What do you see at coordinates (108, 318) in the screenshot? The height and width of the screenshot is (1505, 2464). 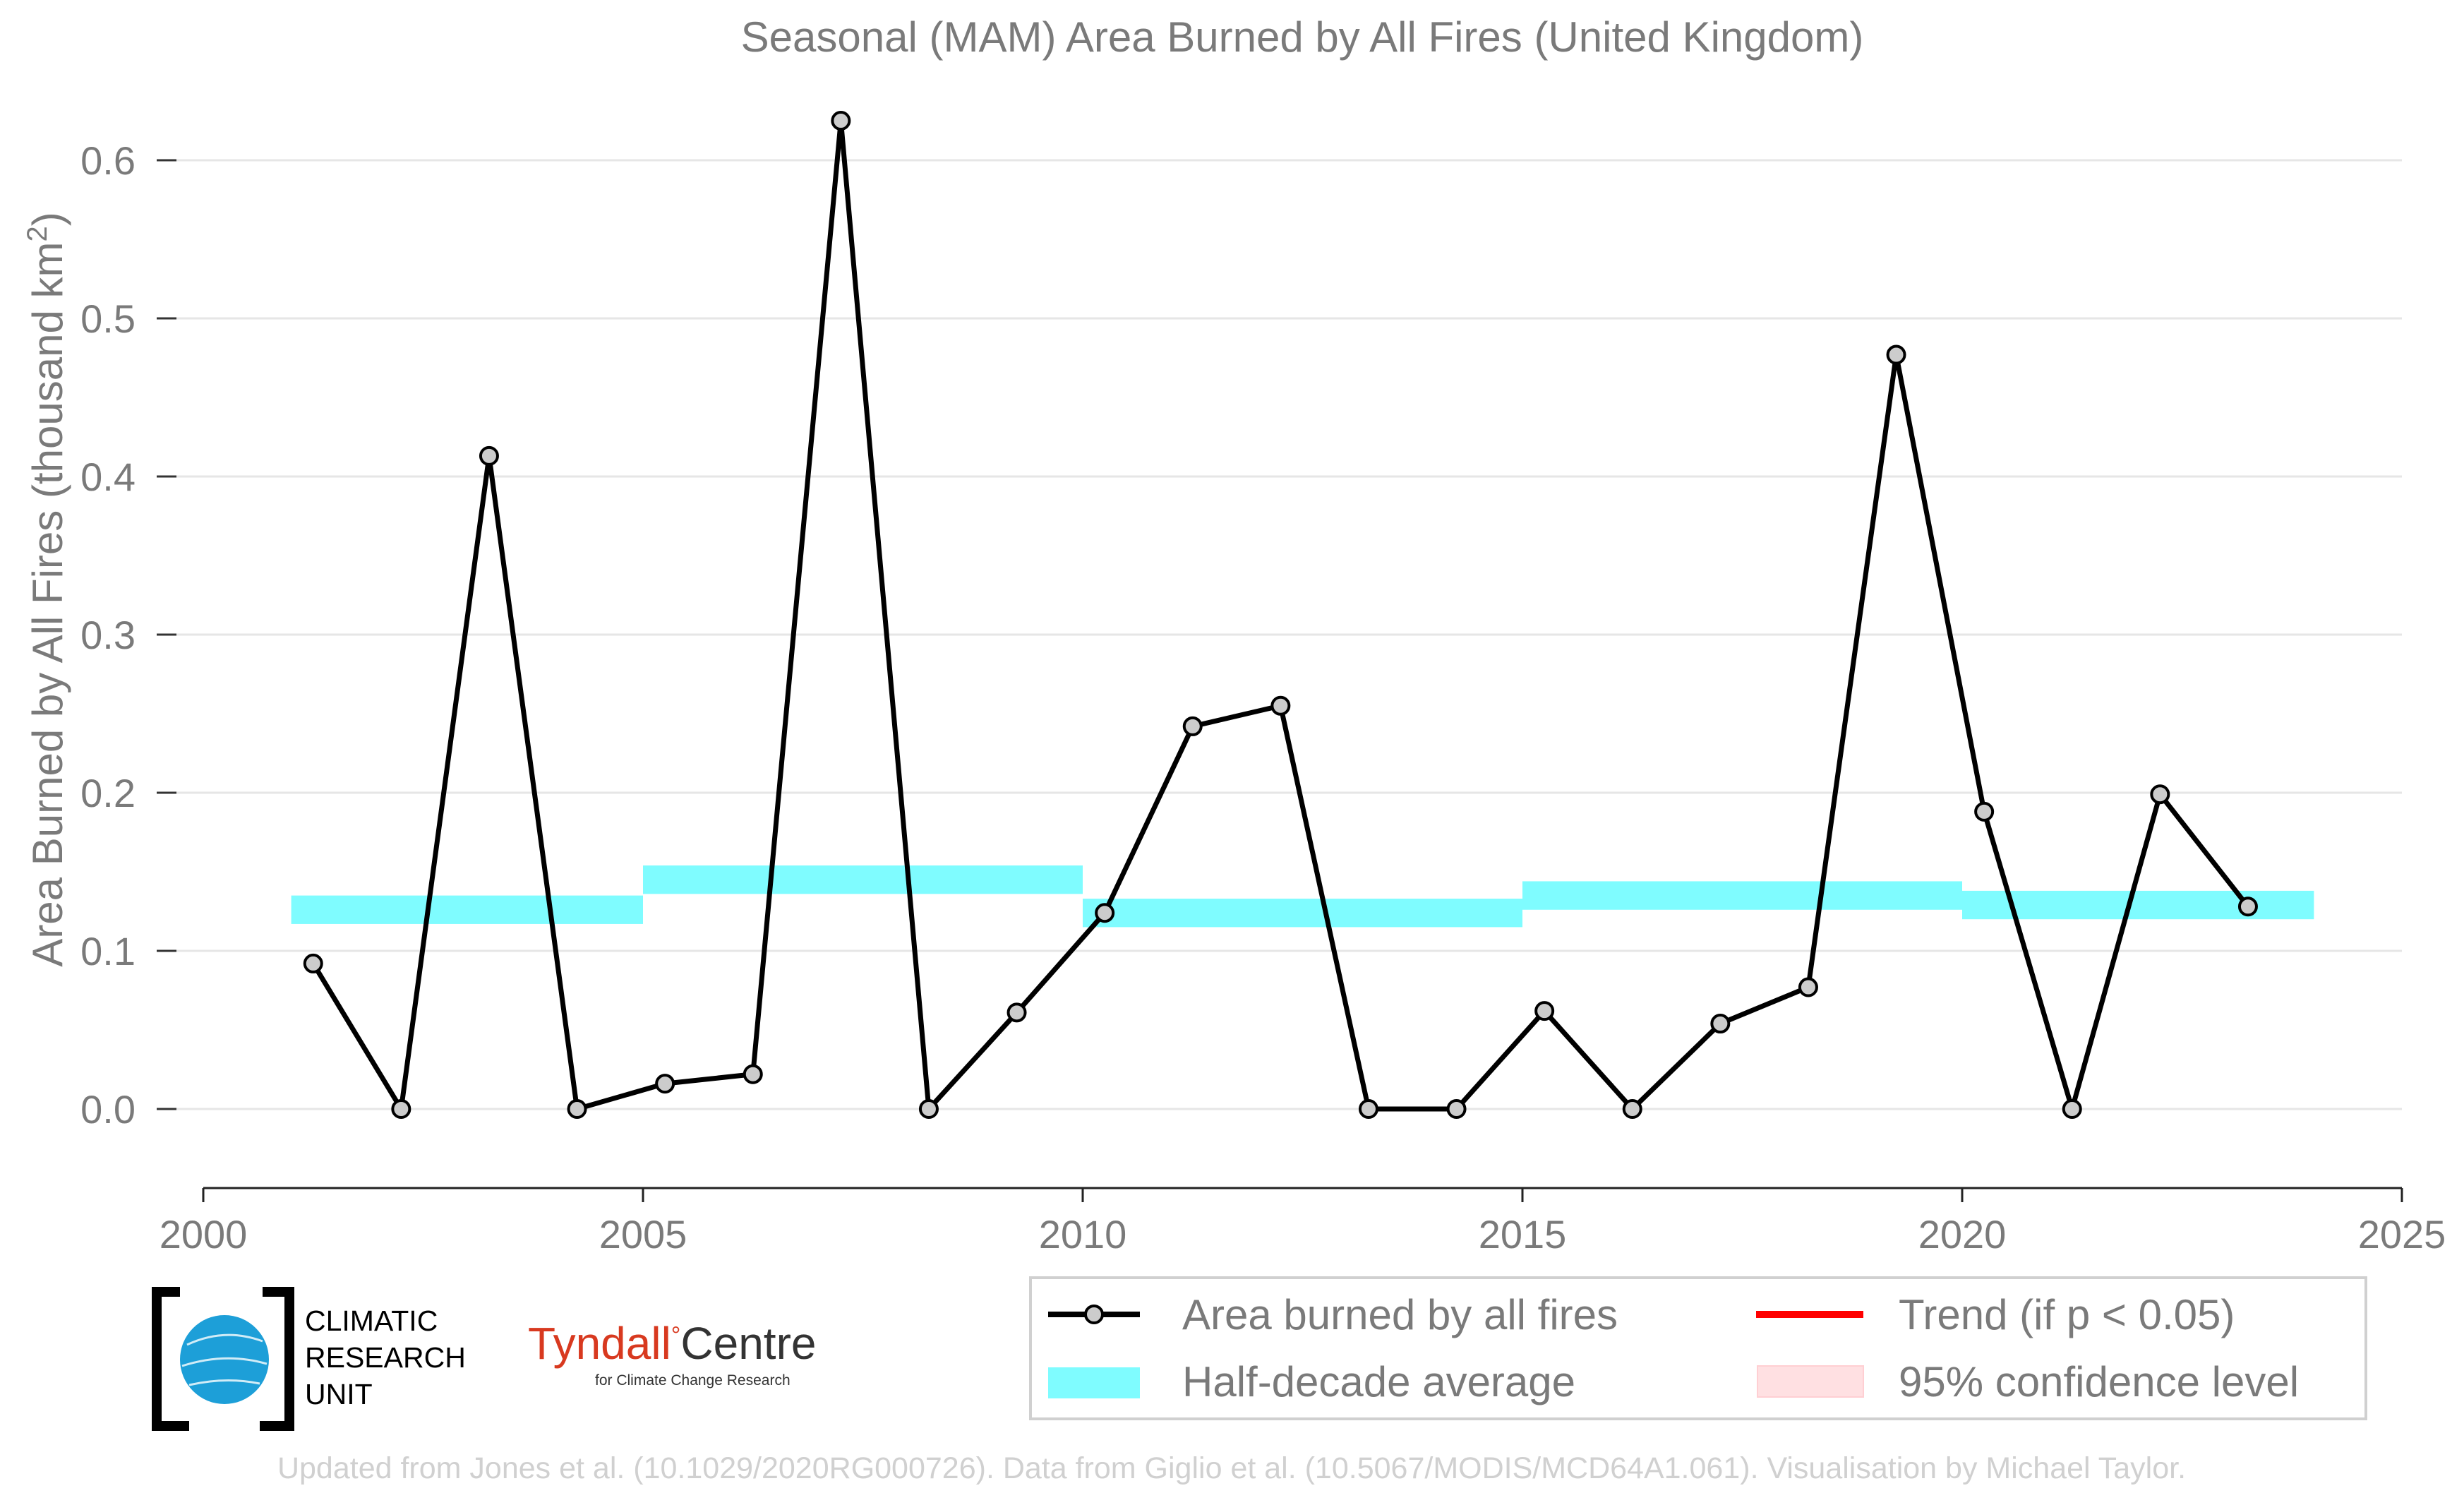 I see `y-tick-label: 0.5` at bounding box center [108, 318].